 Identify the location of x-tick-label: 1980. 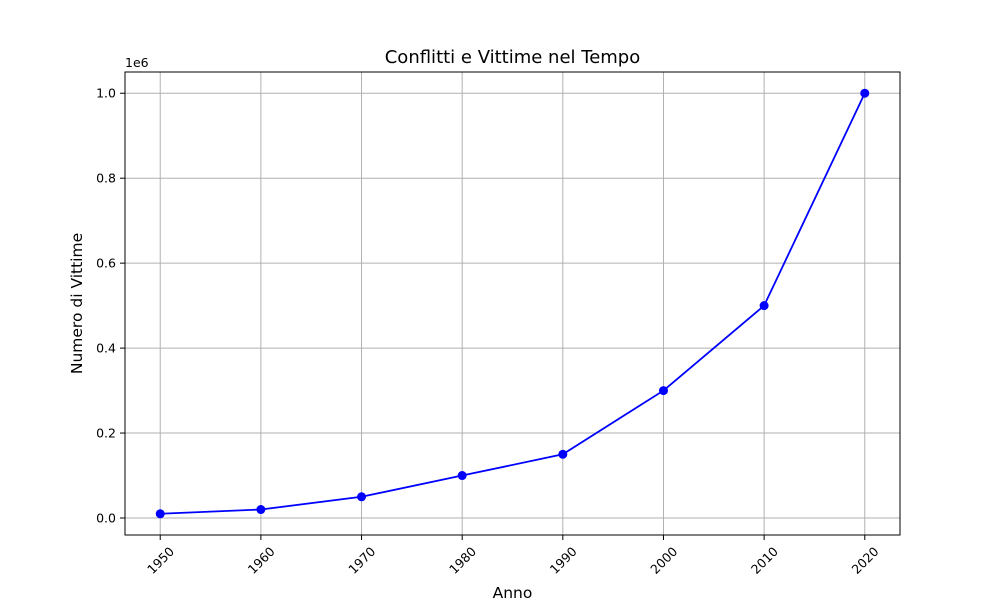
(462, 560).